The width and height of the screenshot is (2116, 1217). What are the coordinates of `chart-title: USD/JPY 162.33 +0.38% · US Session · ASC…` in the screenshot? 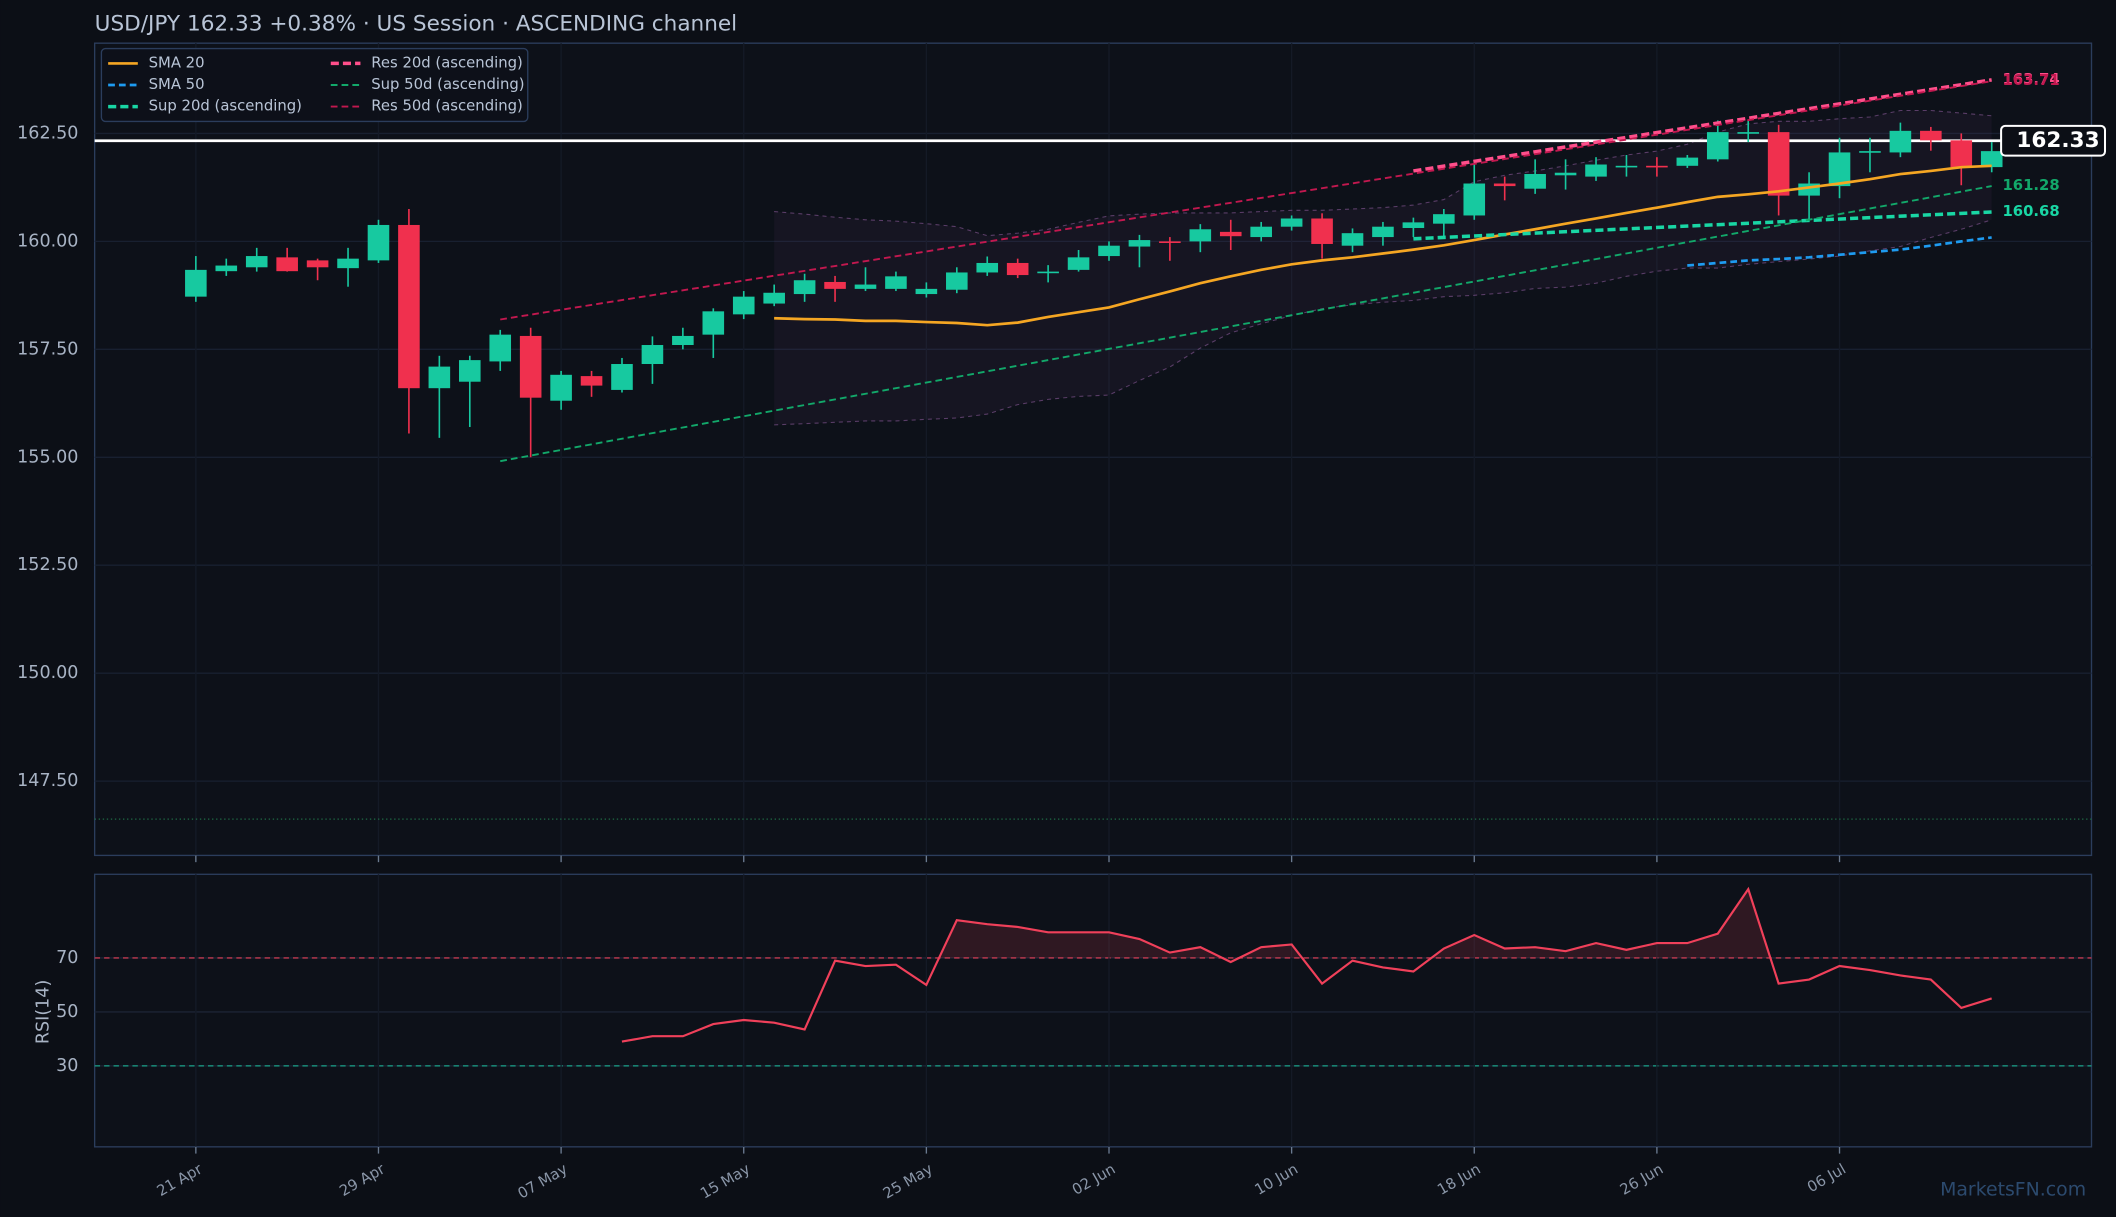 It's located at (416, 23).